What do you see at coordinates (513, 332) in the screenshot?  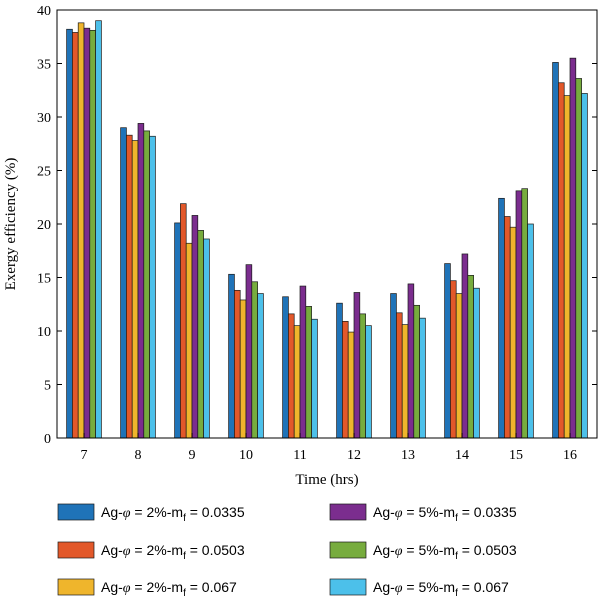 I see `bar-series-3-t15` at bounding box center [513, 332].